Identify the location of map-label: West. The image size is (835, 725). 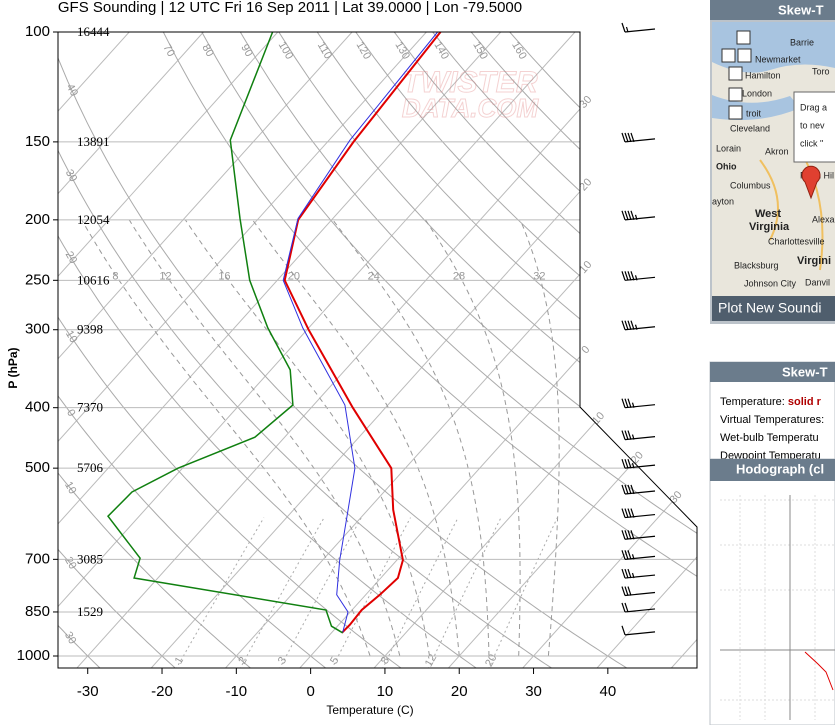
(768, 214).